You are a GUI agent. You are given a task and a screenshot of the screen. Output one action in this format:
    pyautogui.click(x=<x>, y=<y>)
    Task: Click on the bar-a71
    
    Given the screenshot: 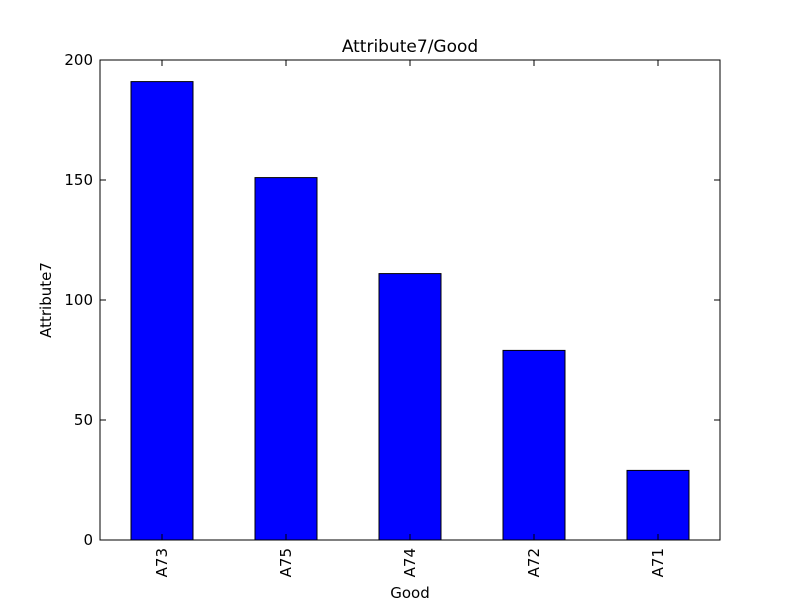 What is the action you would take?
    pyautogui.click(x=658, y=505)
    